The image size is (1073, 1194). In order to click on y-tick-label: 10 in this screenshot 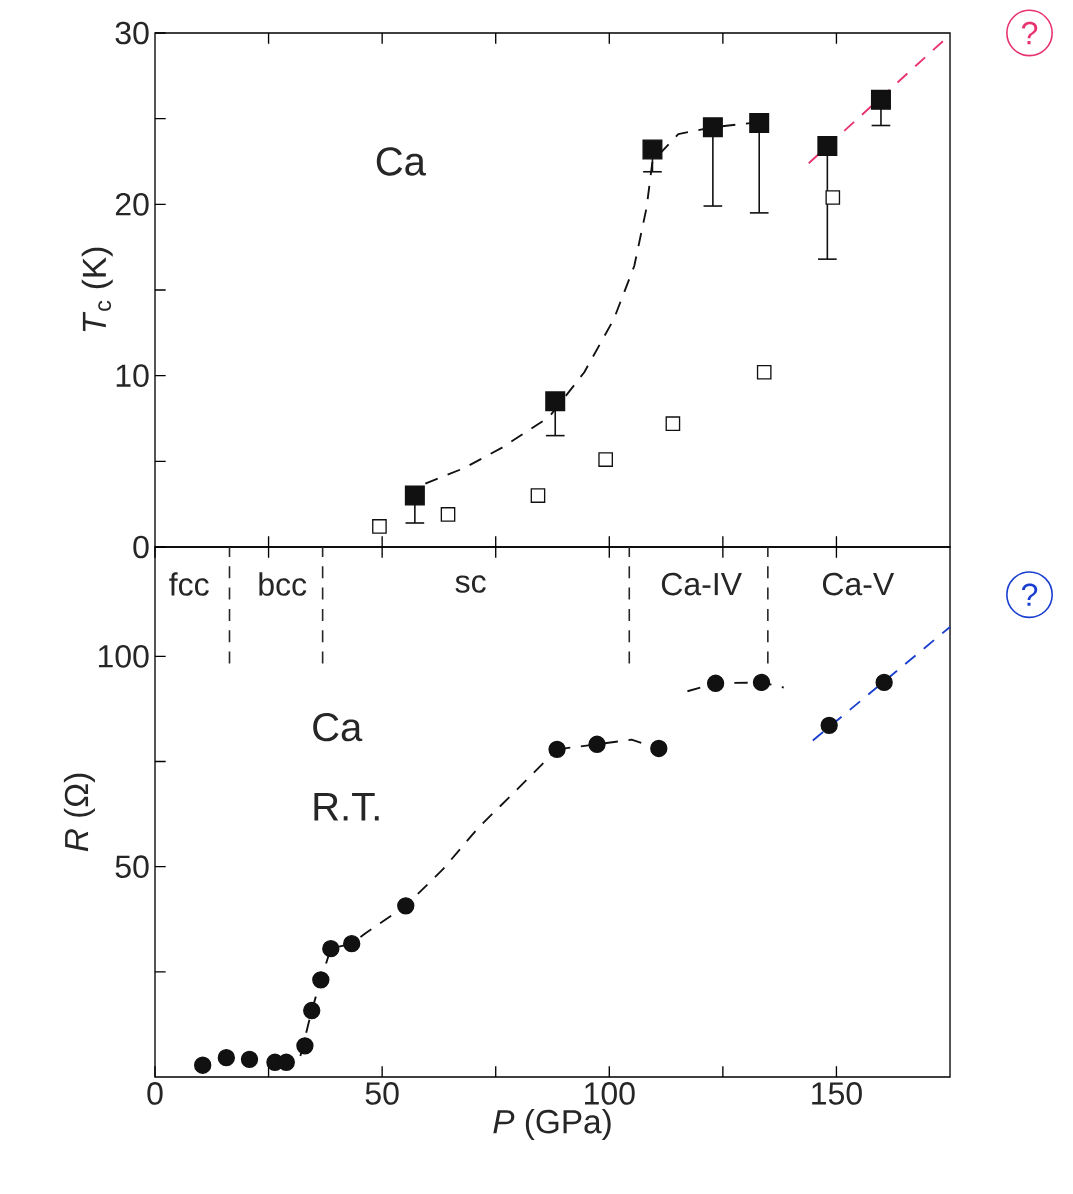, I will do `click(132, 375)`.